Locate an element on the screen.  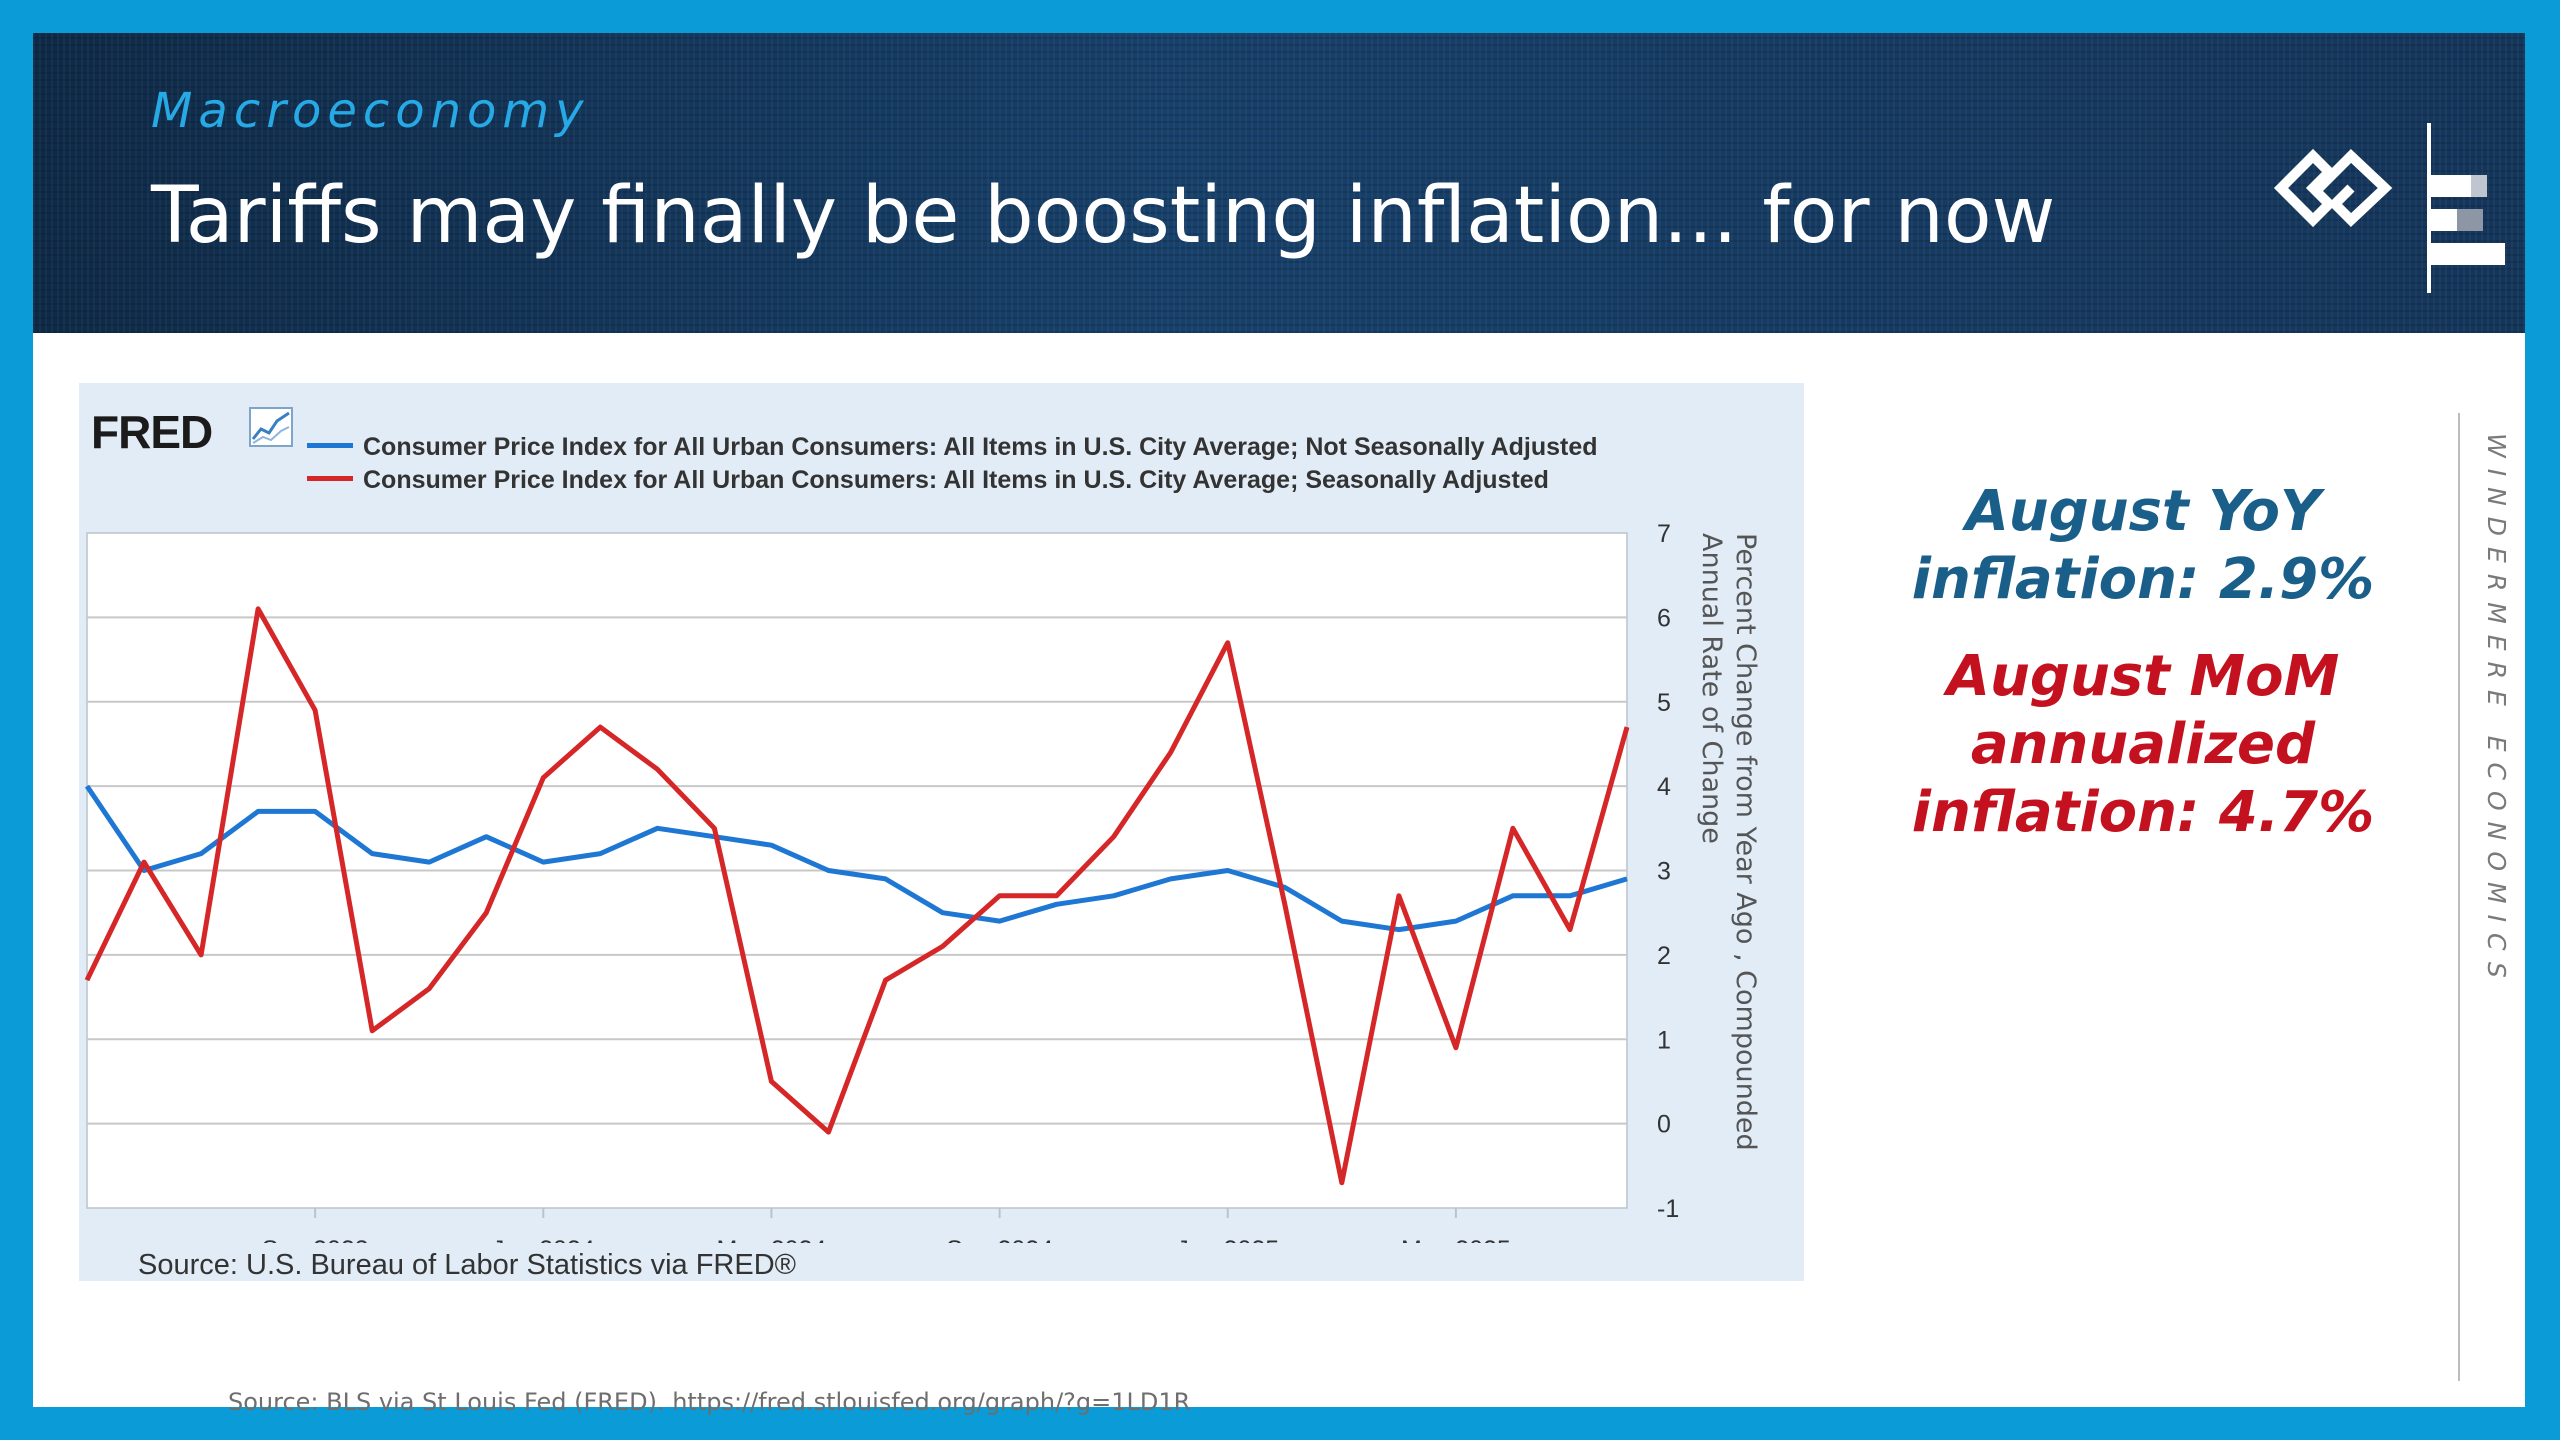
y-tick-label: -1 is located at coordinates (1668, 1209).